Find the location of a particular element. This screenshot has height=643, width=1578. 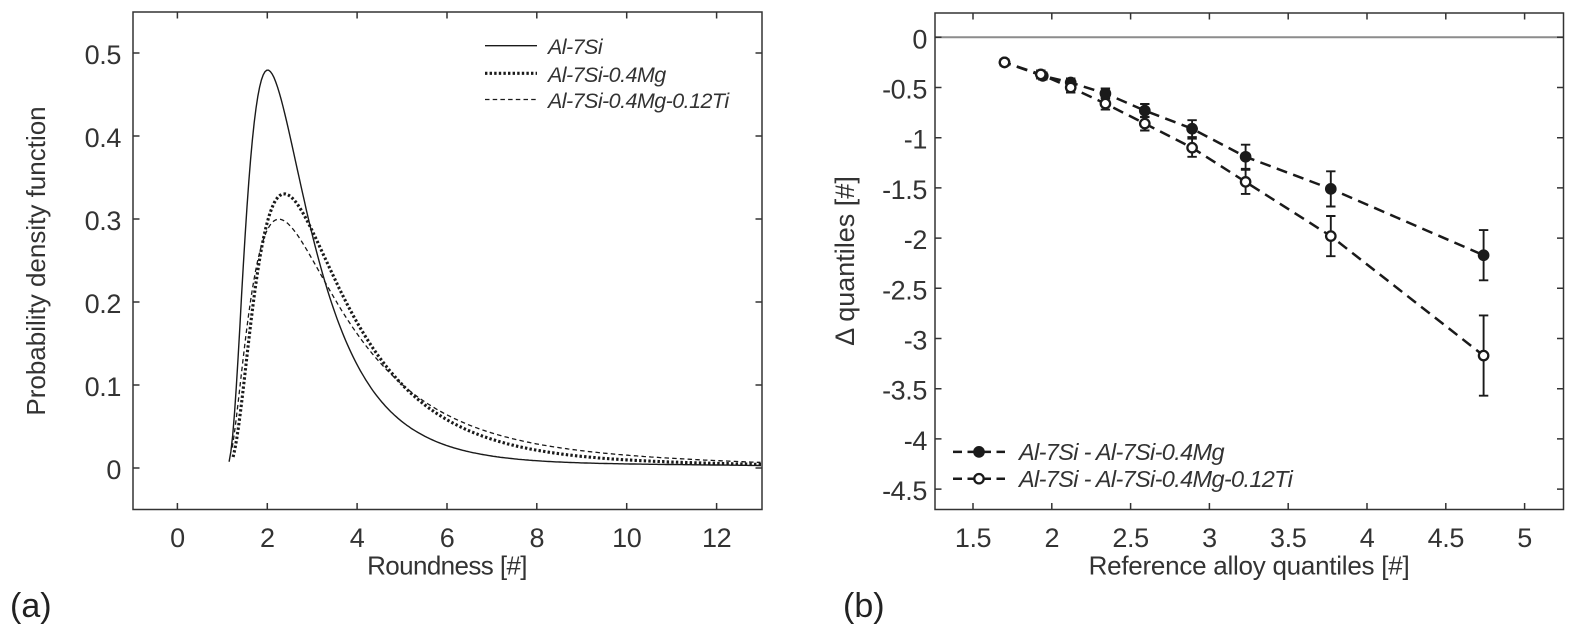

svg-text: Reference alloy quantiles [#] is located at coordinates (1249, 566).